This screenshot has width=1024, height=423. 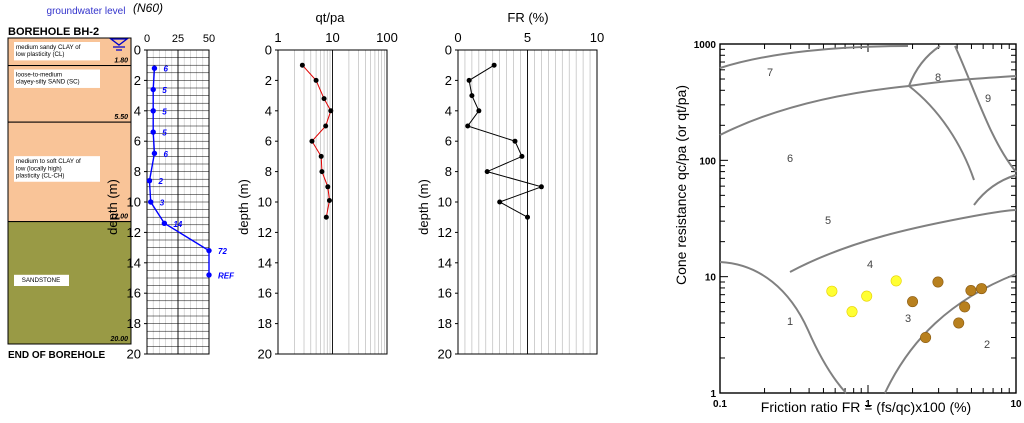 I want to click on borehole-layer-label: low plasticity (CL), so click(x=40, y=54).